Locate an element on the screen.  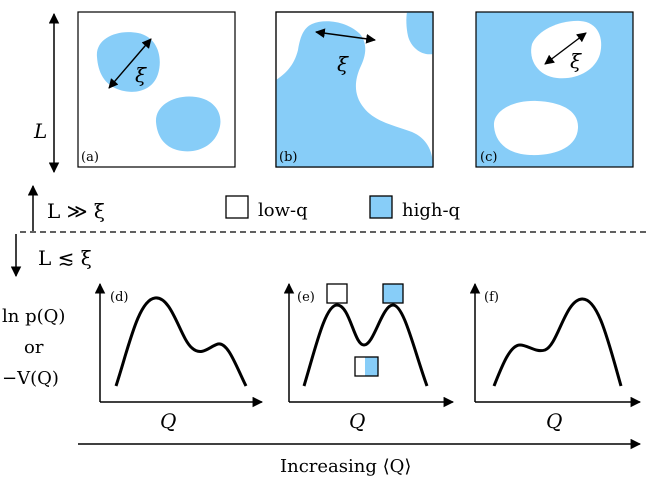
panel-f: (f) Q is located at coordinates (555, 357).